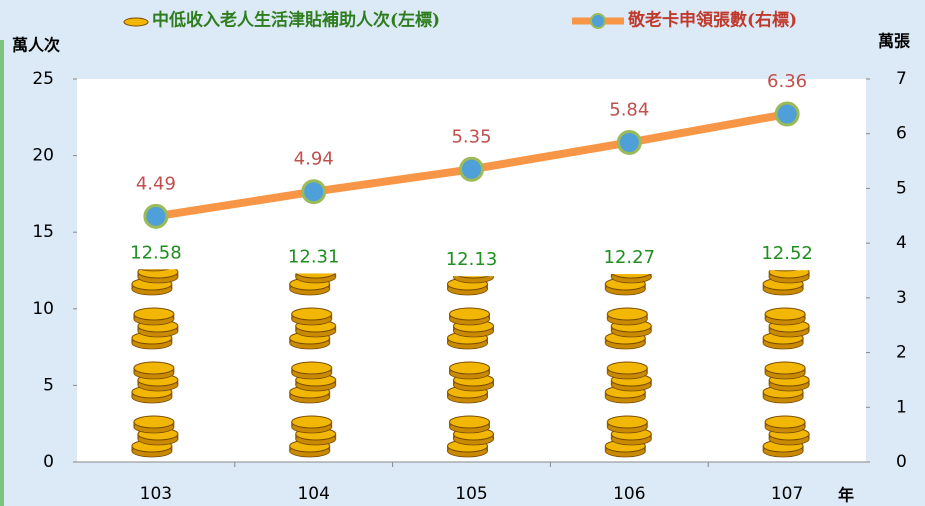 This screenshot has height=506, width=925. I want to click on x-axis-label: 年, so click(846, 495).